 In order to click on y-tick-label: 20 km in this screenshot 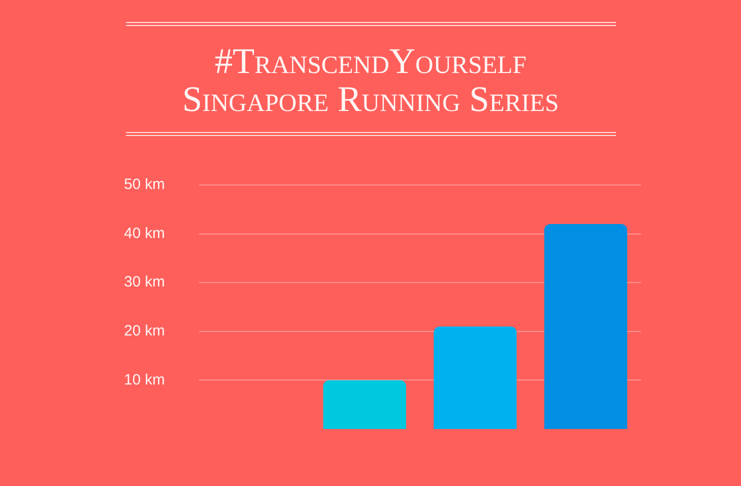, I will do `click(144, 331)`.